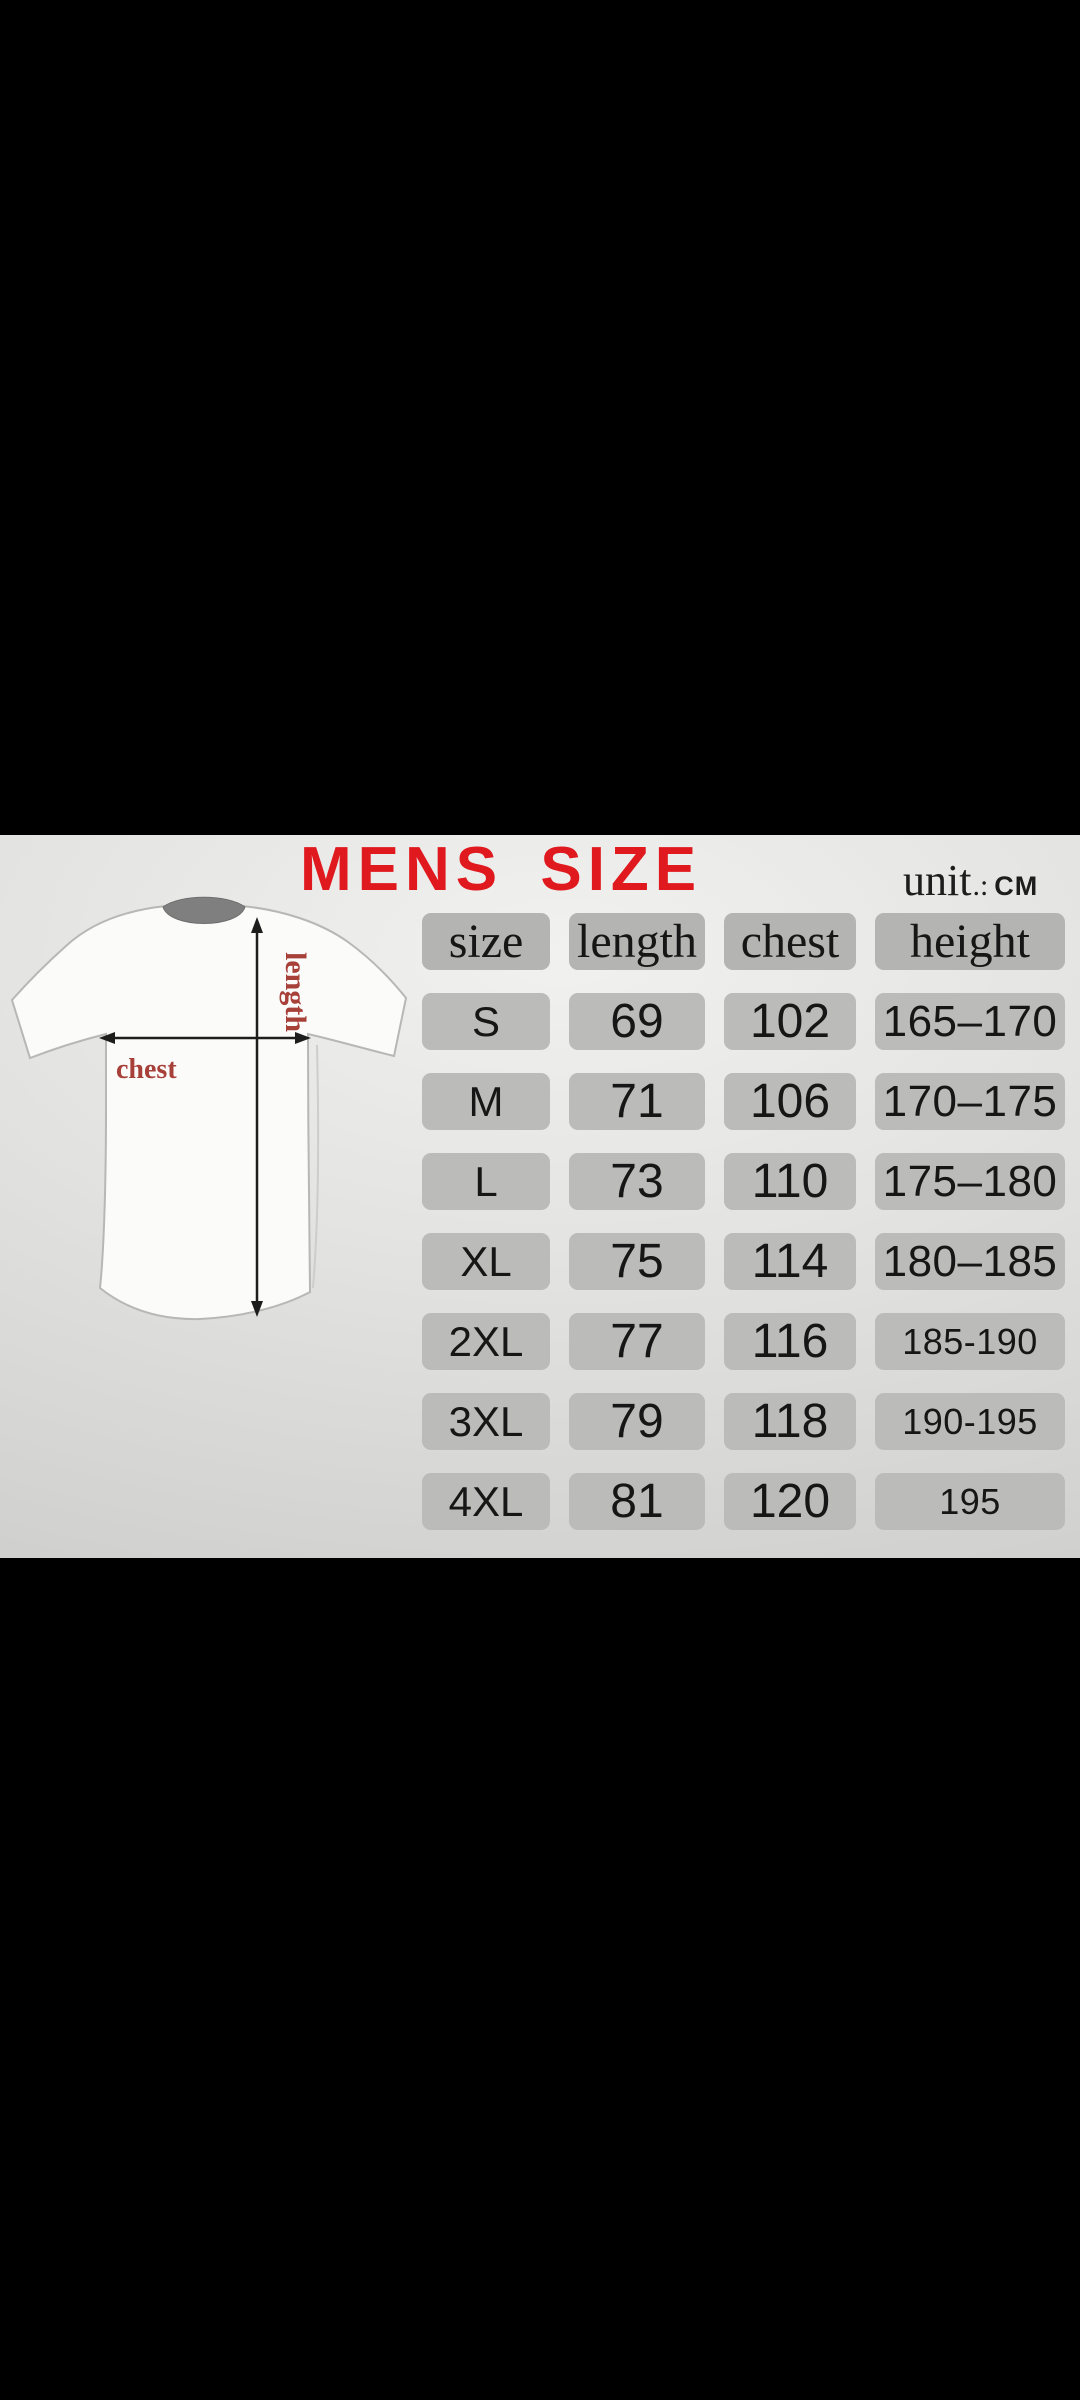 This screenshot has width=1080, height=2400. I want to click on table-cell-length: 81, so click(637, 1501).